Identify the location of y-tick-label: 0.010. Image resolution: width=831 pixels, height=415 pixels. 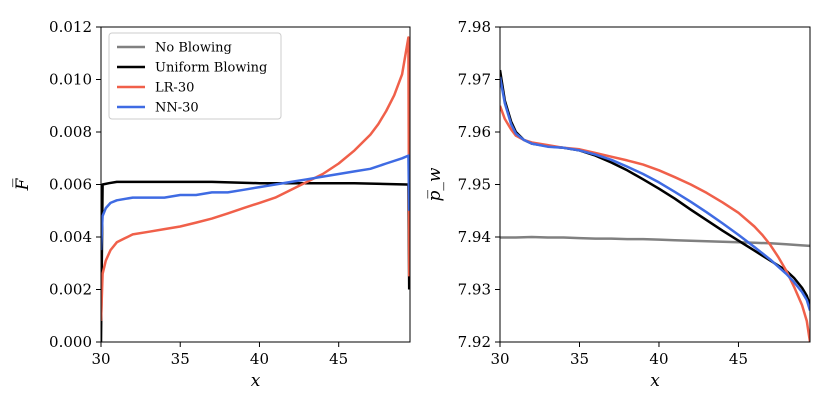
(70, 80).